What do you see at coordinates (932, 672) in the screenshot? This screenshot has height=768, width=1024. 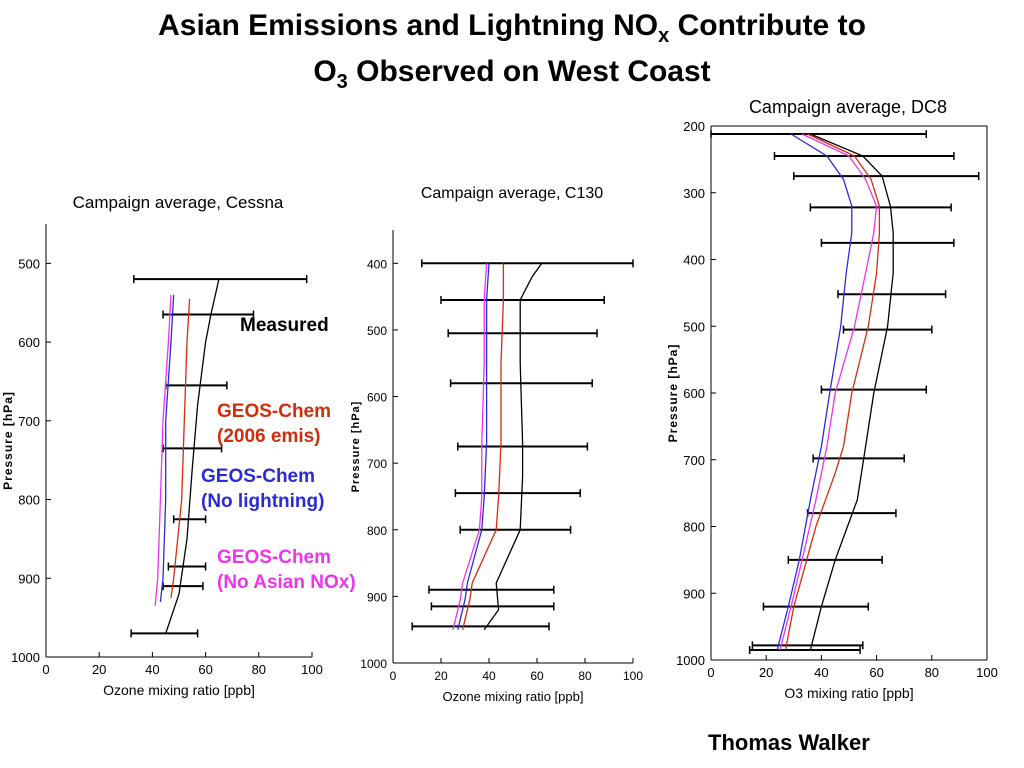 I see `dc8-x-tick-label: 80` at bounding box center [932, 672].